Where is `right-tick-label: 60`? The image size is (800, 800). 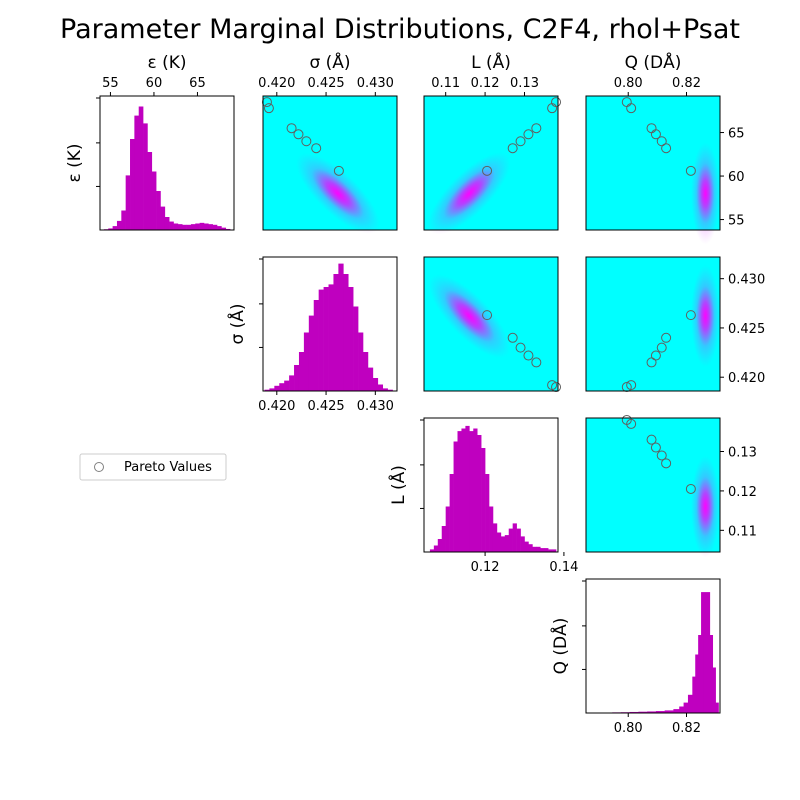 right-tick-label: 60 is located at coordinates (736, 177).